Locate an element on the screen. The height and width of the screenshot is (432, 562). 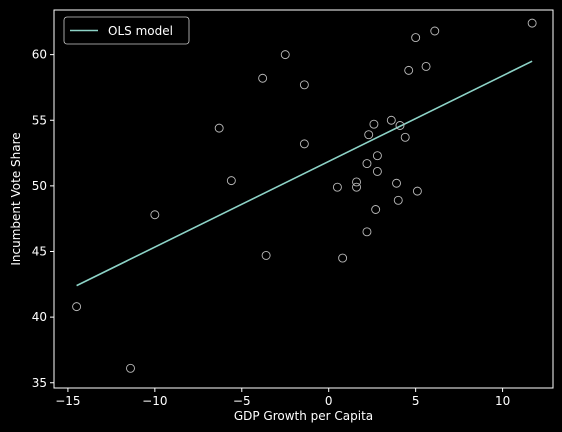
y-tick-label: 60 is located at coordinates (39, 55).